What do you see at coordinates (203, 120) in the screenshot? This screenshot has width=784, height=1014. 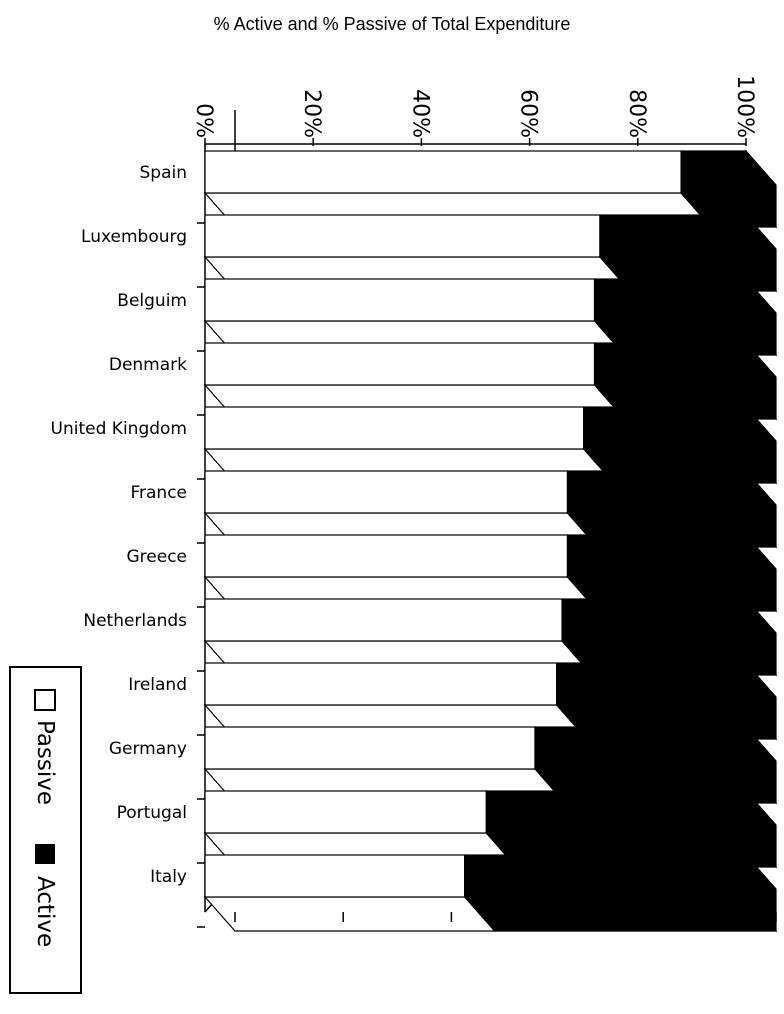 I see `x-tick-label: 0%` at bounding box center [203, 120].